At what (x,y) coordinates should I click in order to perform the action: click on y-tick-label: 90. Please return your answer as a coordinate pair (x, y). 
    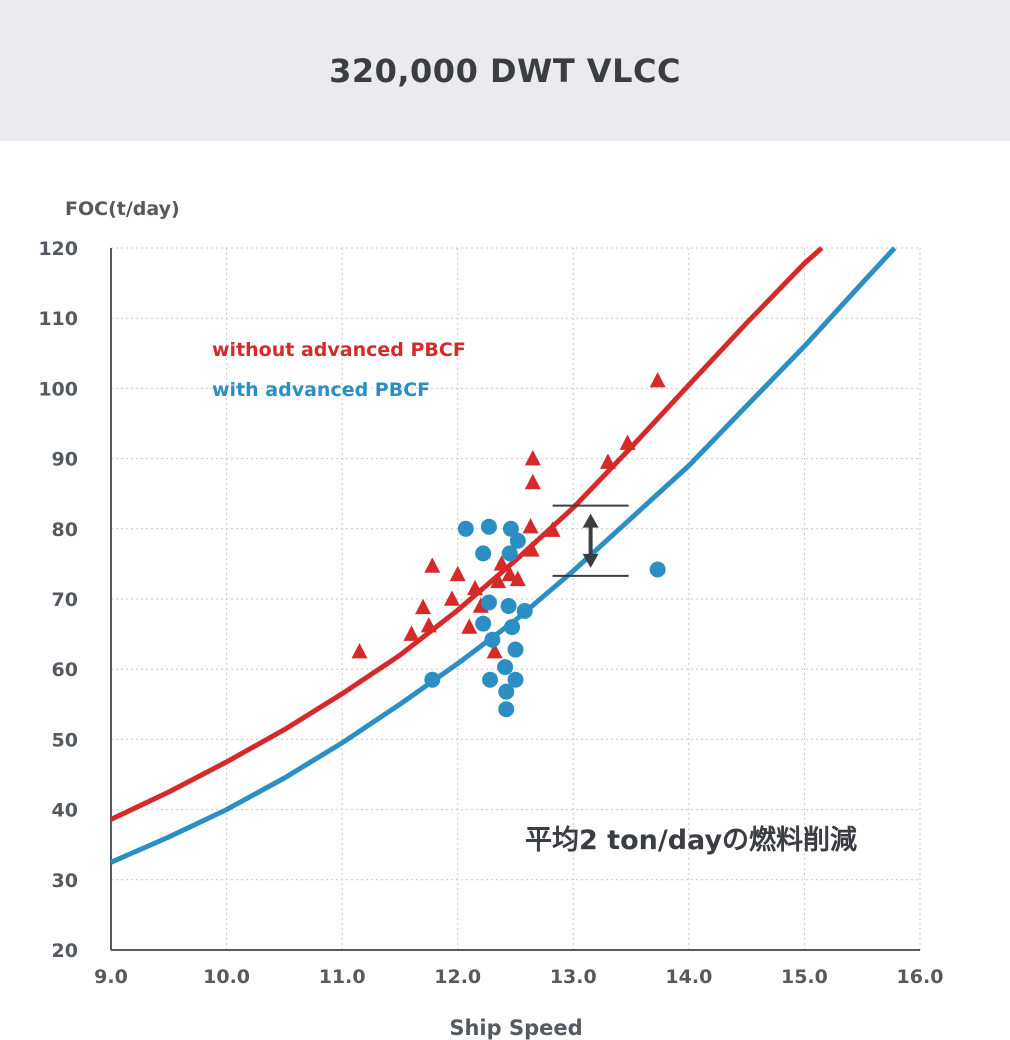
    Looking at the image, I should click on (65, 460).